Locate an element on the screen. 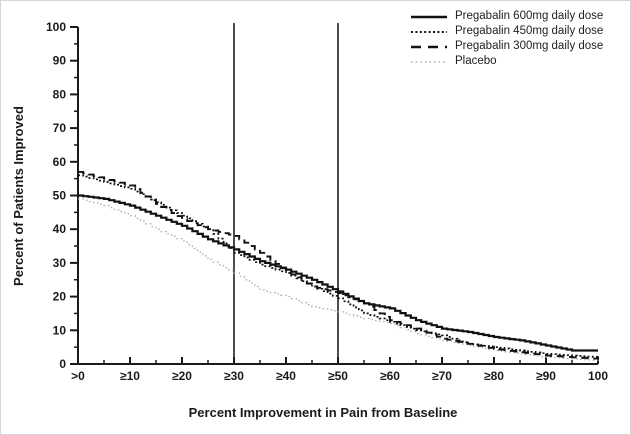 Image resolution: width=631 pixels, height=435 pixels. y-tick-label: 70 is located at coordinates (60, 128).